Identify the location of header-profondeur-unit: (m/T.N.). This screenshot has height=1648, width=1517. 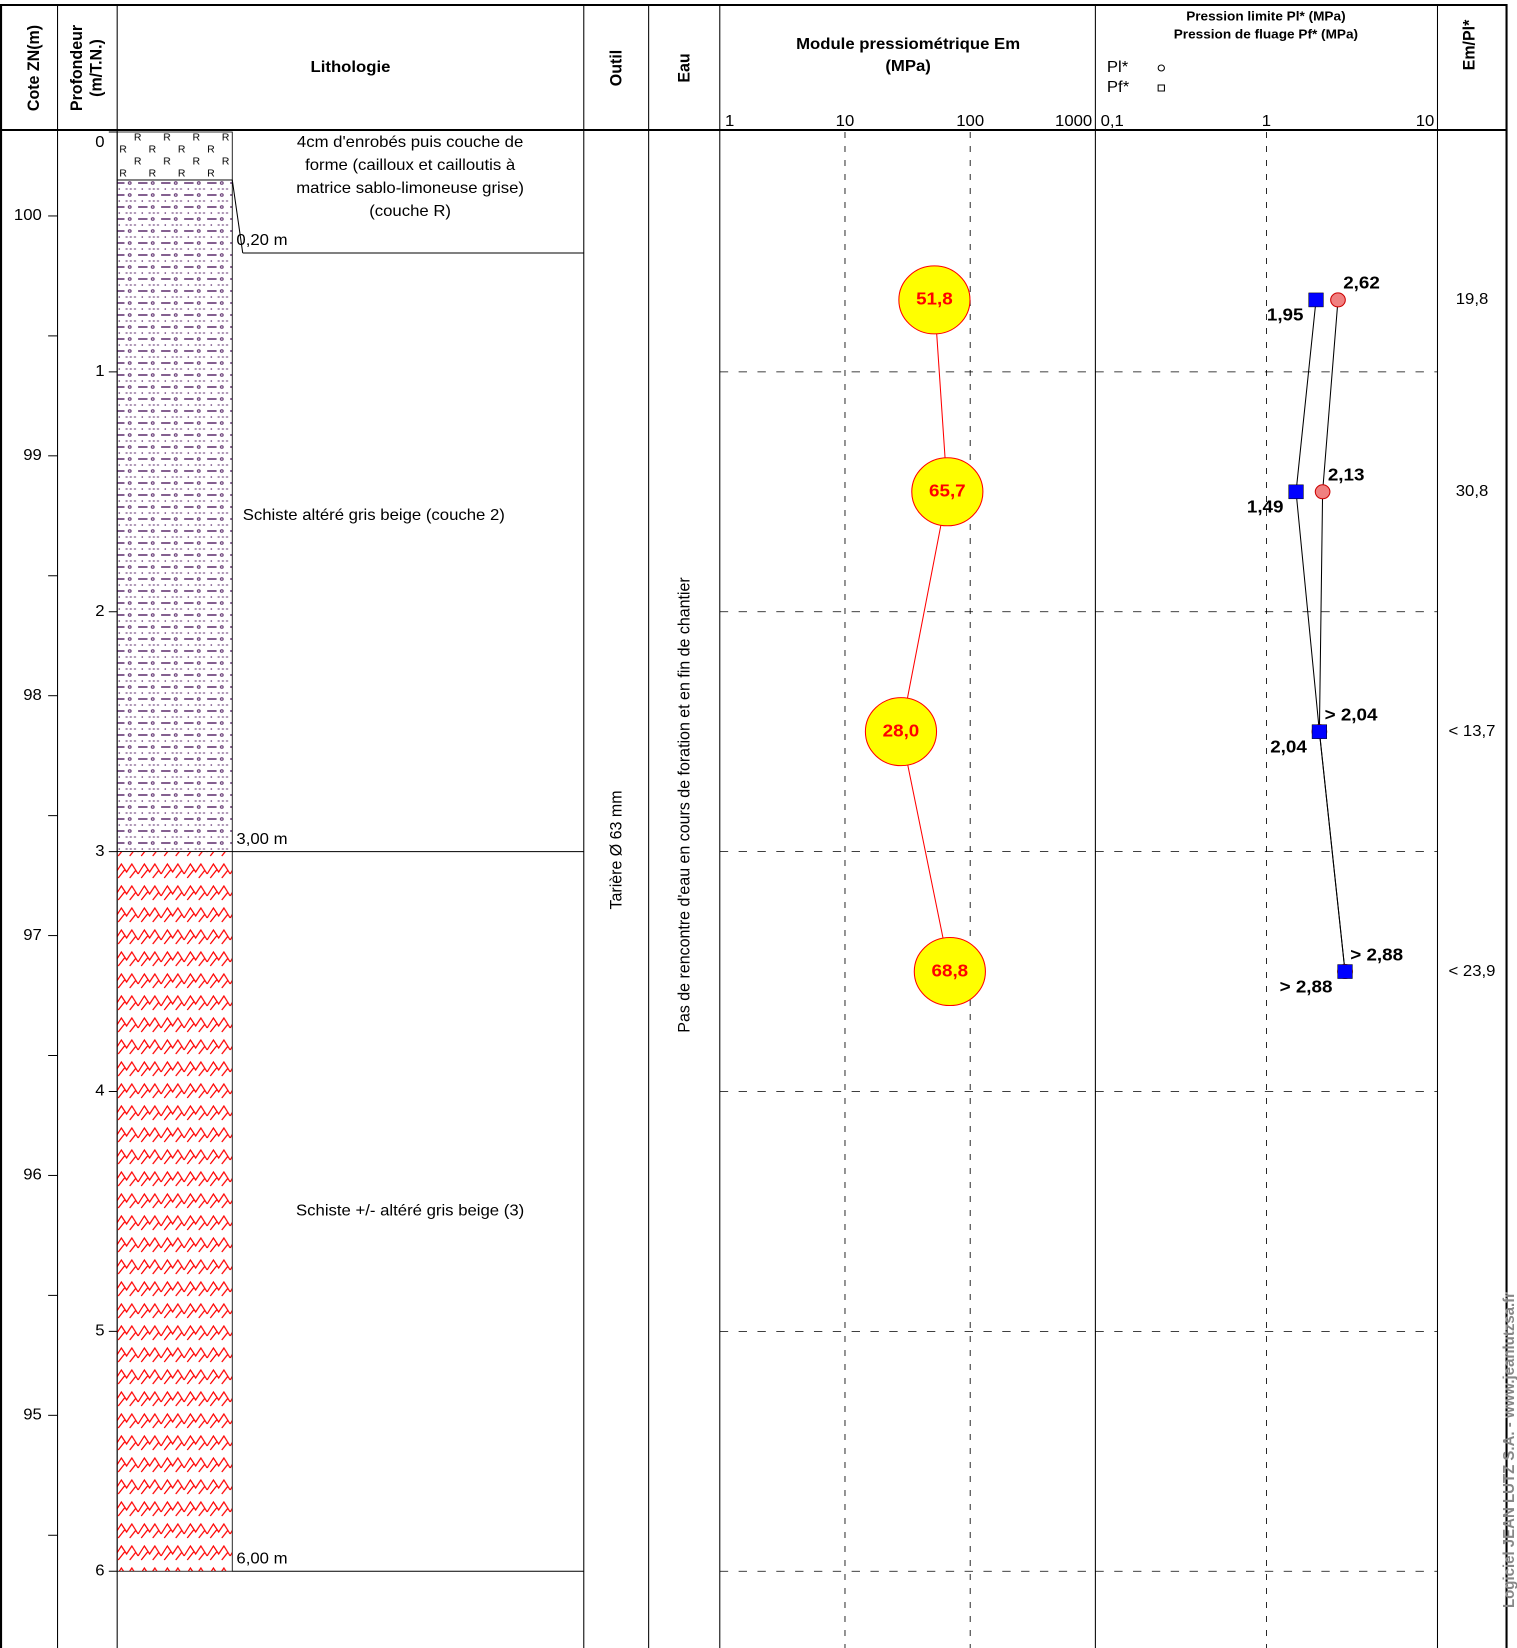
(96, 68).